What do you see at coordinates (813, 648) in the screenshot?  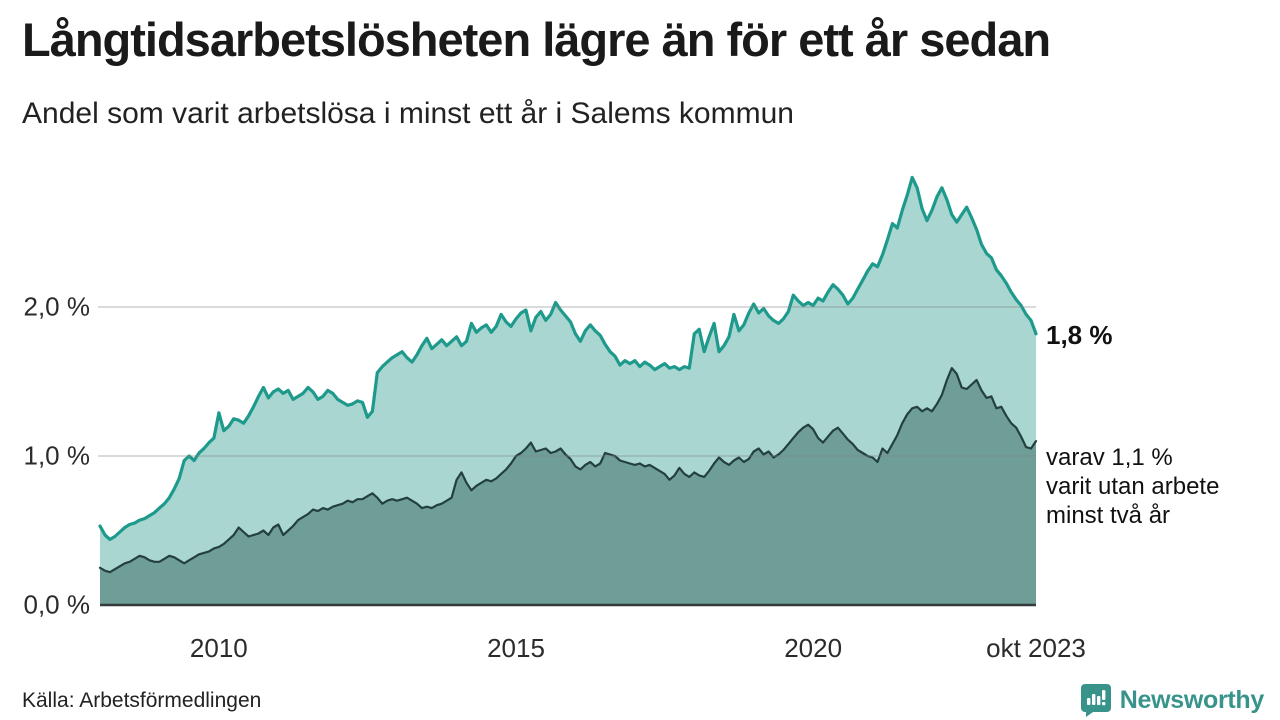 I see `x-tick-label: 2020` at bounding box center [813, 648].